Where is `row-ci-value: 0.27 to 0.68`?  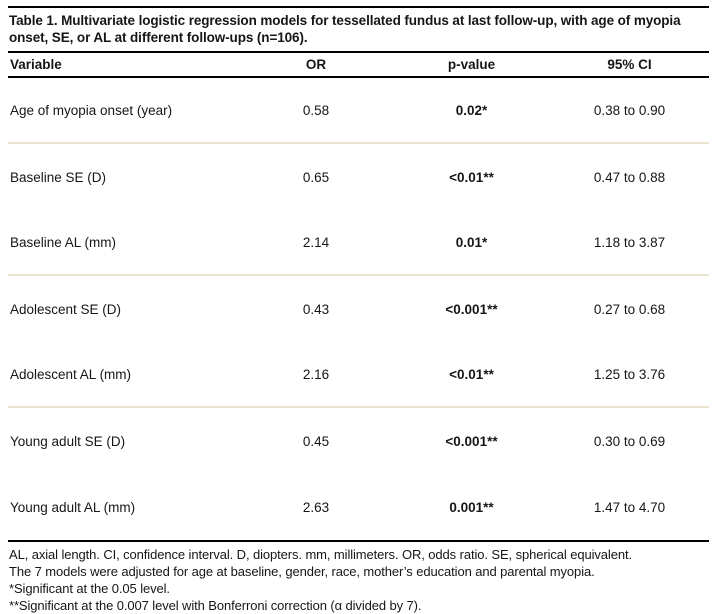 row-ci-value: 0.27 to 0.68 is located at coordinates (629, 309).